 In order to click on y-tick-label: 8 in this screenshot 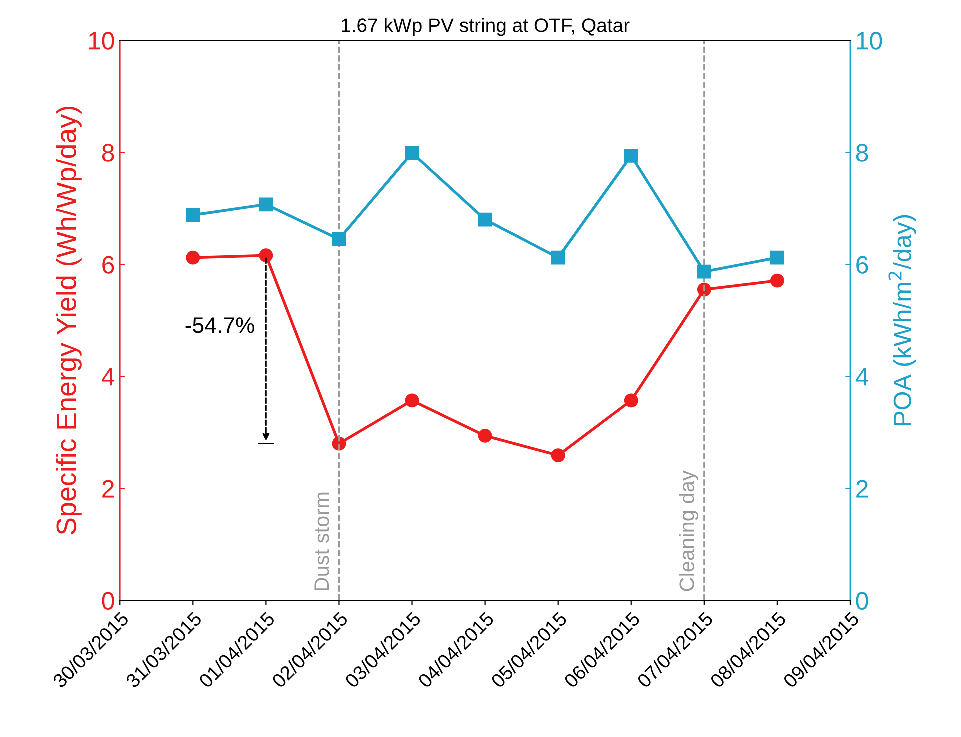, I will do `click(108, 153)`.